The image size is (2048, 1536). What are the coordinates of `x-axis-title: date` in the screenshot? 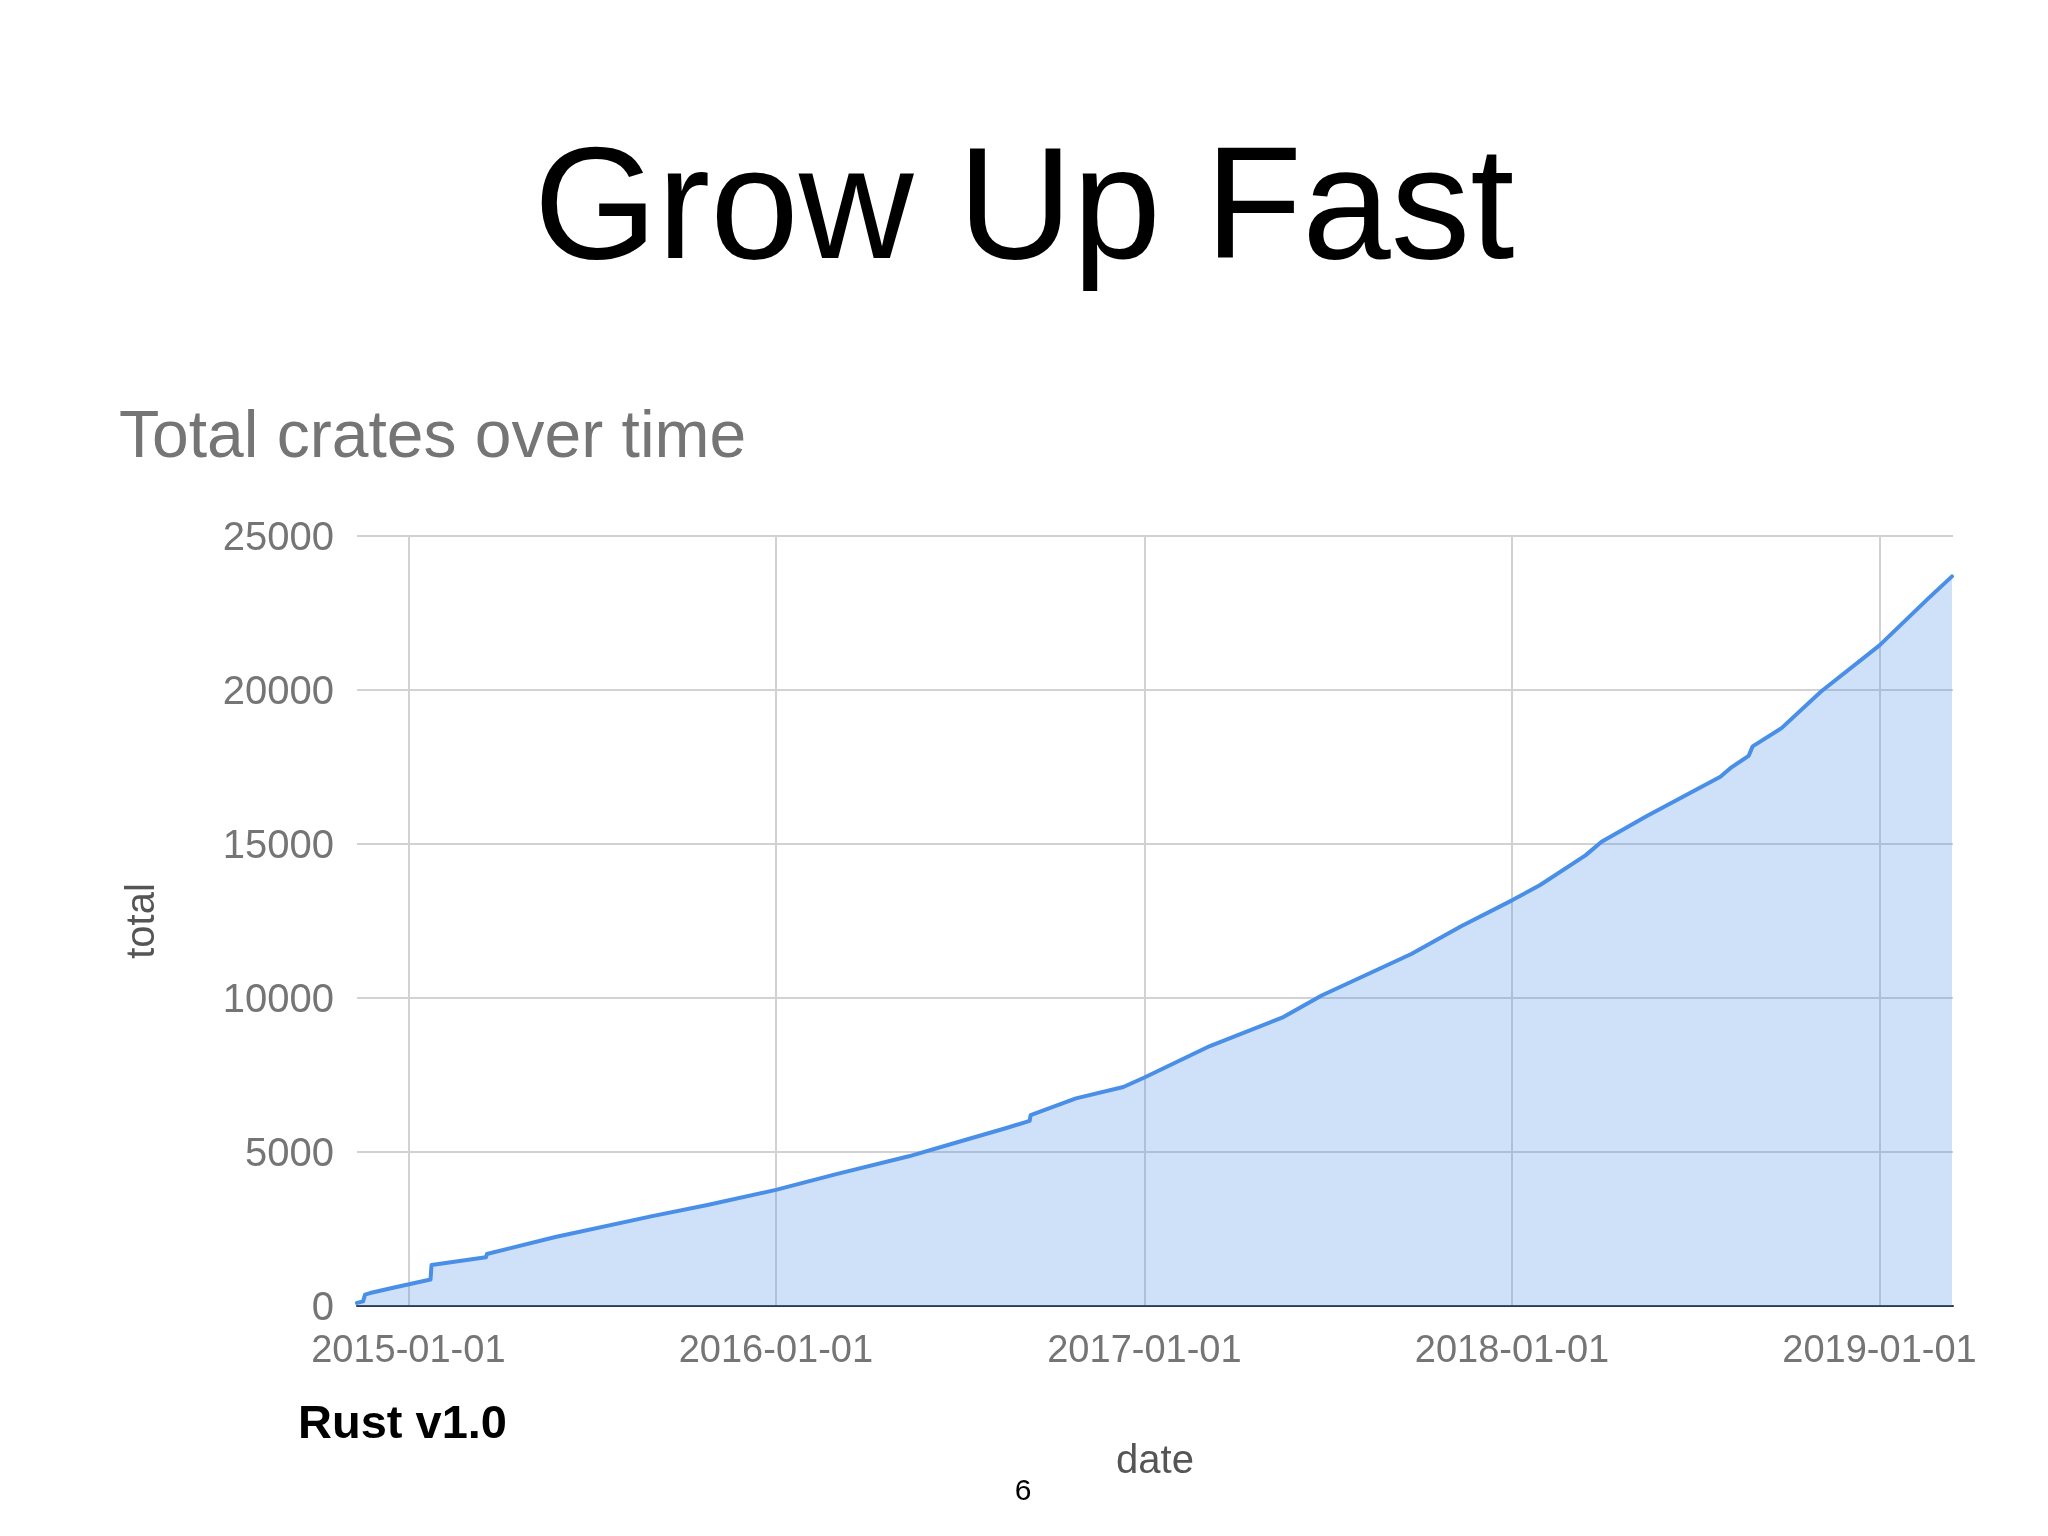 It's located at (1155, 1459).